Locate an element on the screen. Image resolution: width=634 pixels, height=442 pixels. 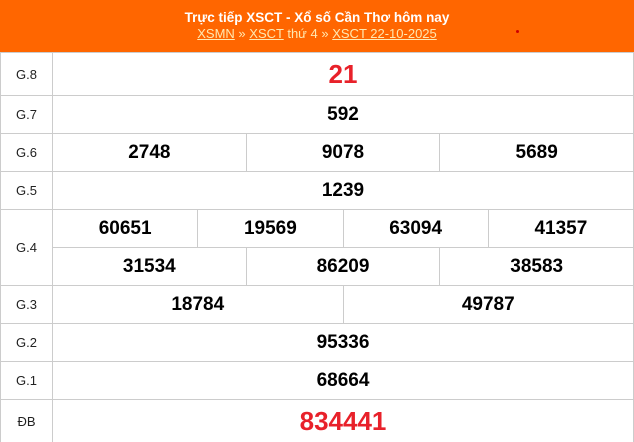
prize-number: 2748 is located at coordinates (149, 152).